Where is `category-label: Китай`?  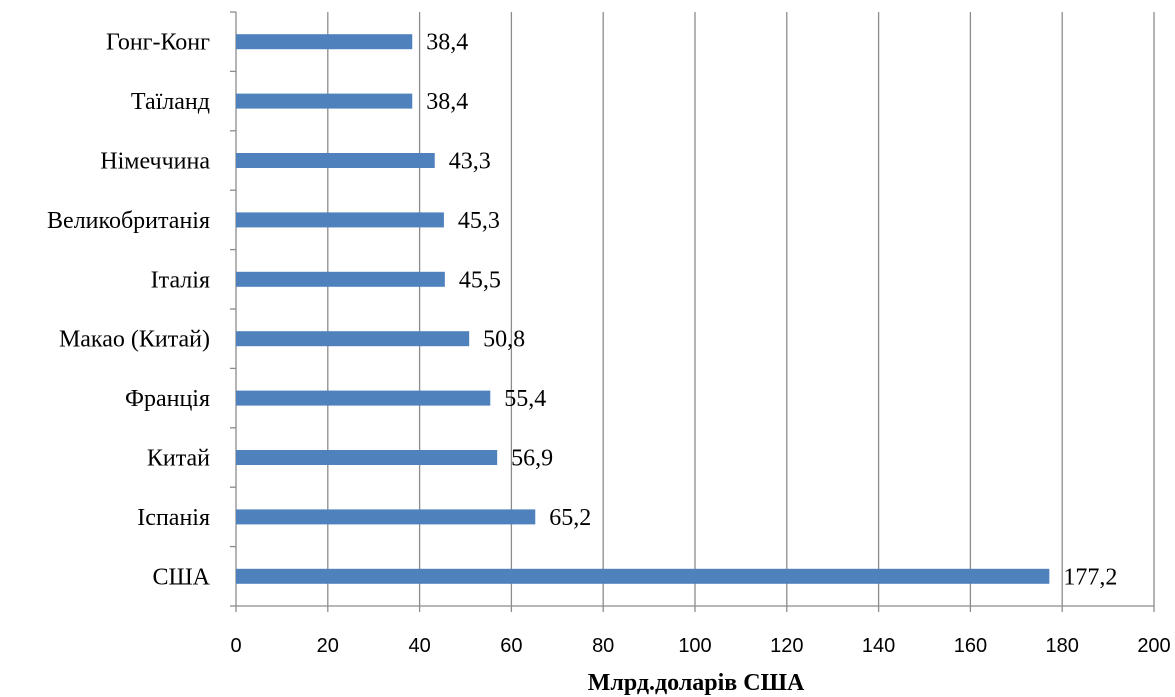
category-label: Китай is located at coordinates (178, 459).